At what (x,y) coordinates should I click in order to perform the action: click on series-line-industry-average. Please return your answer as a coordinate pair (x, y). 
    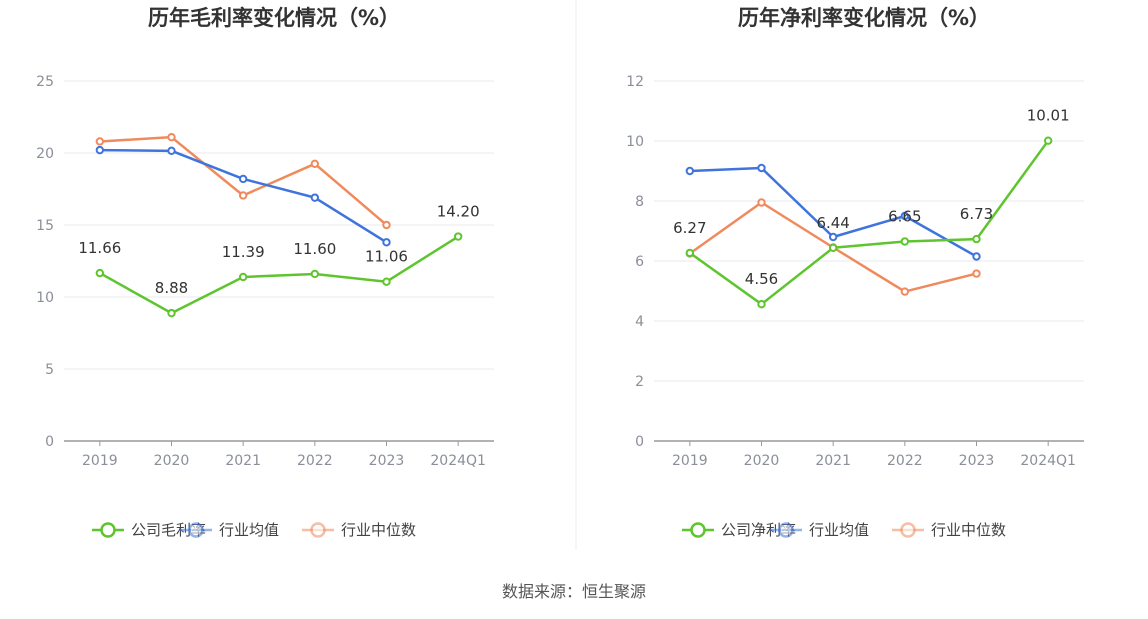
    Looking at the image, I should click on (833, 212).